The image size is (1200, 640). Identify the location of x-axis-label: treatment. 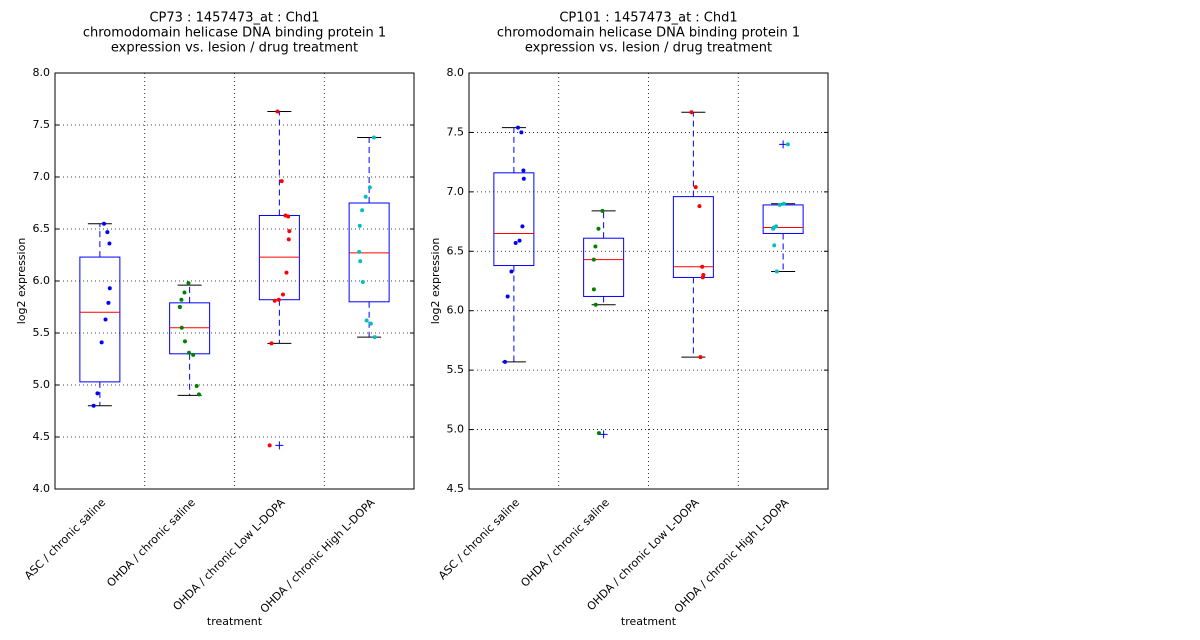
(235, 621).